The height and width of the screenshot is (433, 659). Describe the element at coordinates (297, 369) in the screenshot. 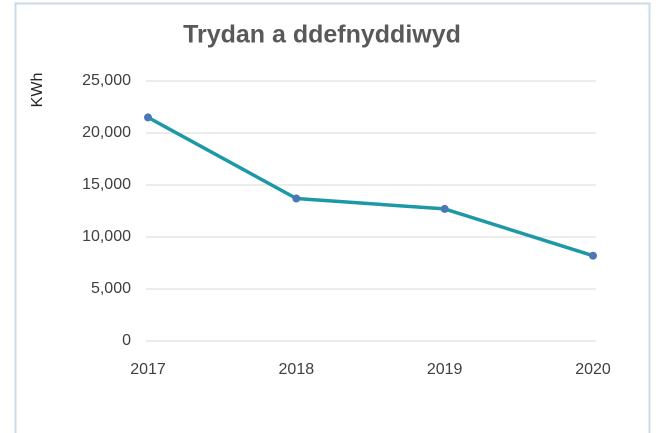

I see `x-tick-label: 2018` at that location.